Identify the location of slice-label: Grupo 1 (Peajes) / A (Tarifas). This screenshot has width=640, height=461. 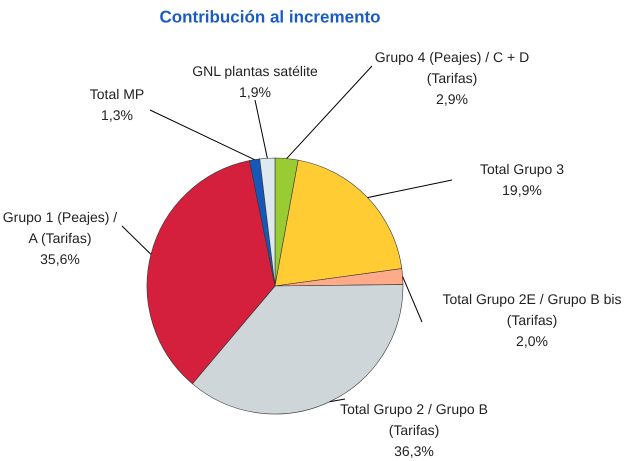
(60, 227).